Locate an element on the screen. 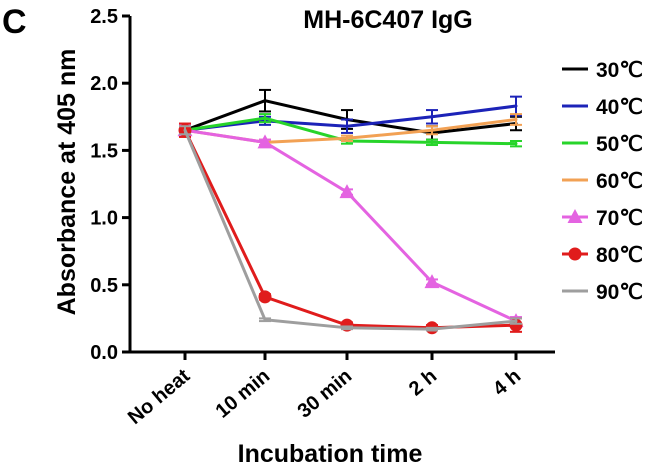  legend-entry: 40℃ is located at coordinates (602, 107).